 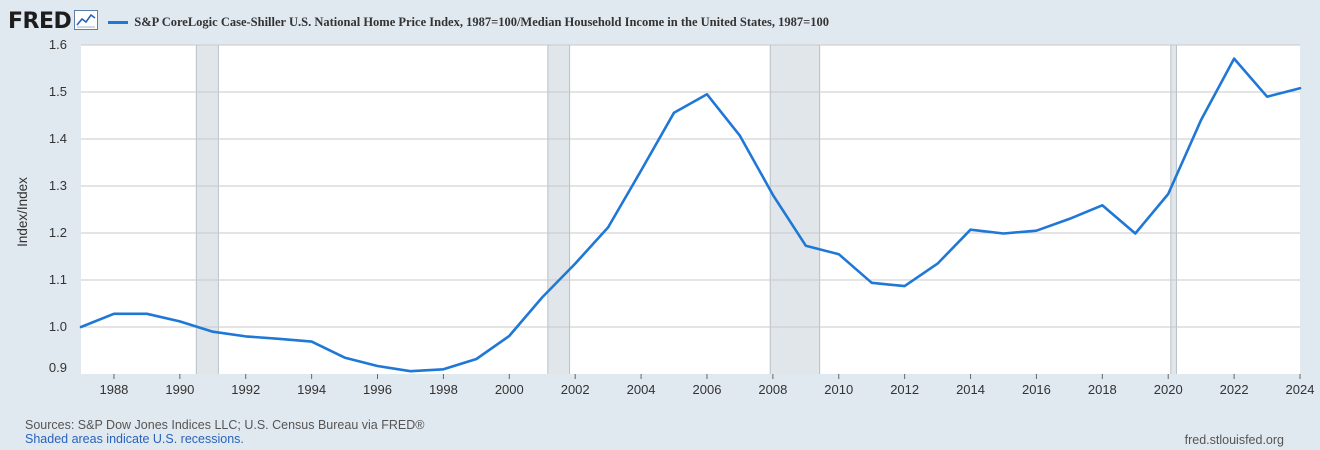 What do you see at coordinates (1036, 389) in the screenshot?
I see `x-tick-label: 2016` at bounding box center [1036, 389].